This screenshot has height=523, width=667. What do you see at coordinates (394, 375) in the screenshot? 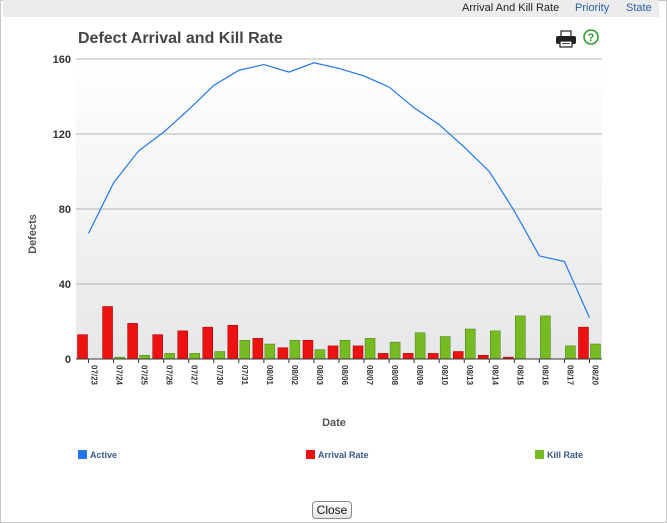
I see `x-tick-label: 08/08` at bounding box center [394, 375].